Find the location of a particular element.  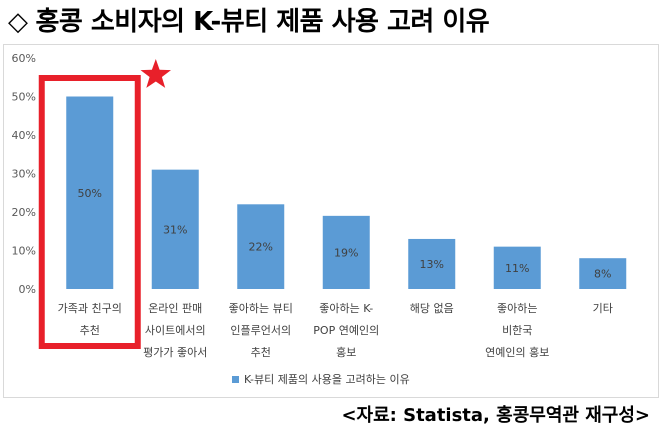

y-tick-label: 50% is located at coordinates (24, 97).